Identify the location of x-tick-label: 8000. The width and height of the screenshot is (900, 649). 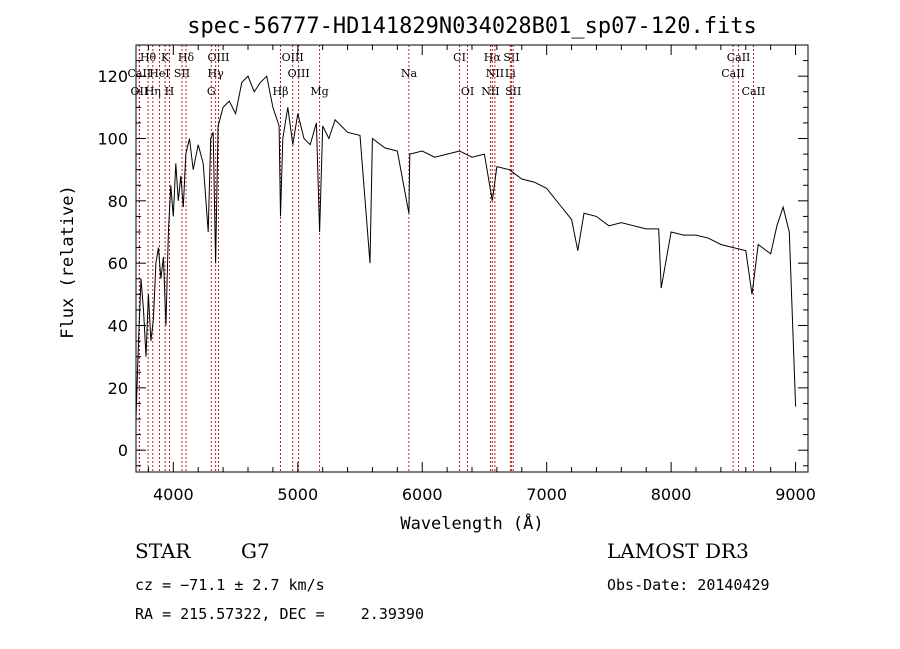
(671, 494).